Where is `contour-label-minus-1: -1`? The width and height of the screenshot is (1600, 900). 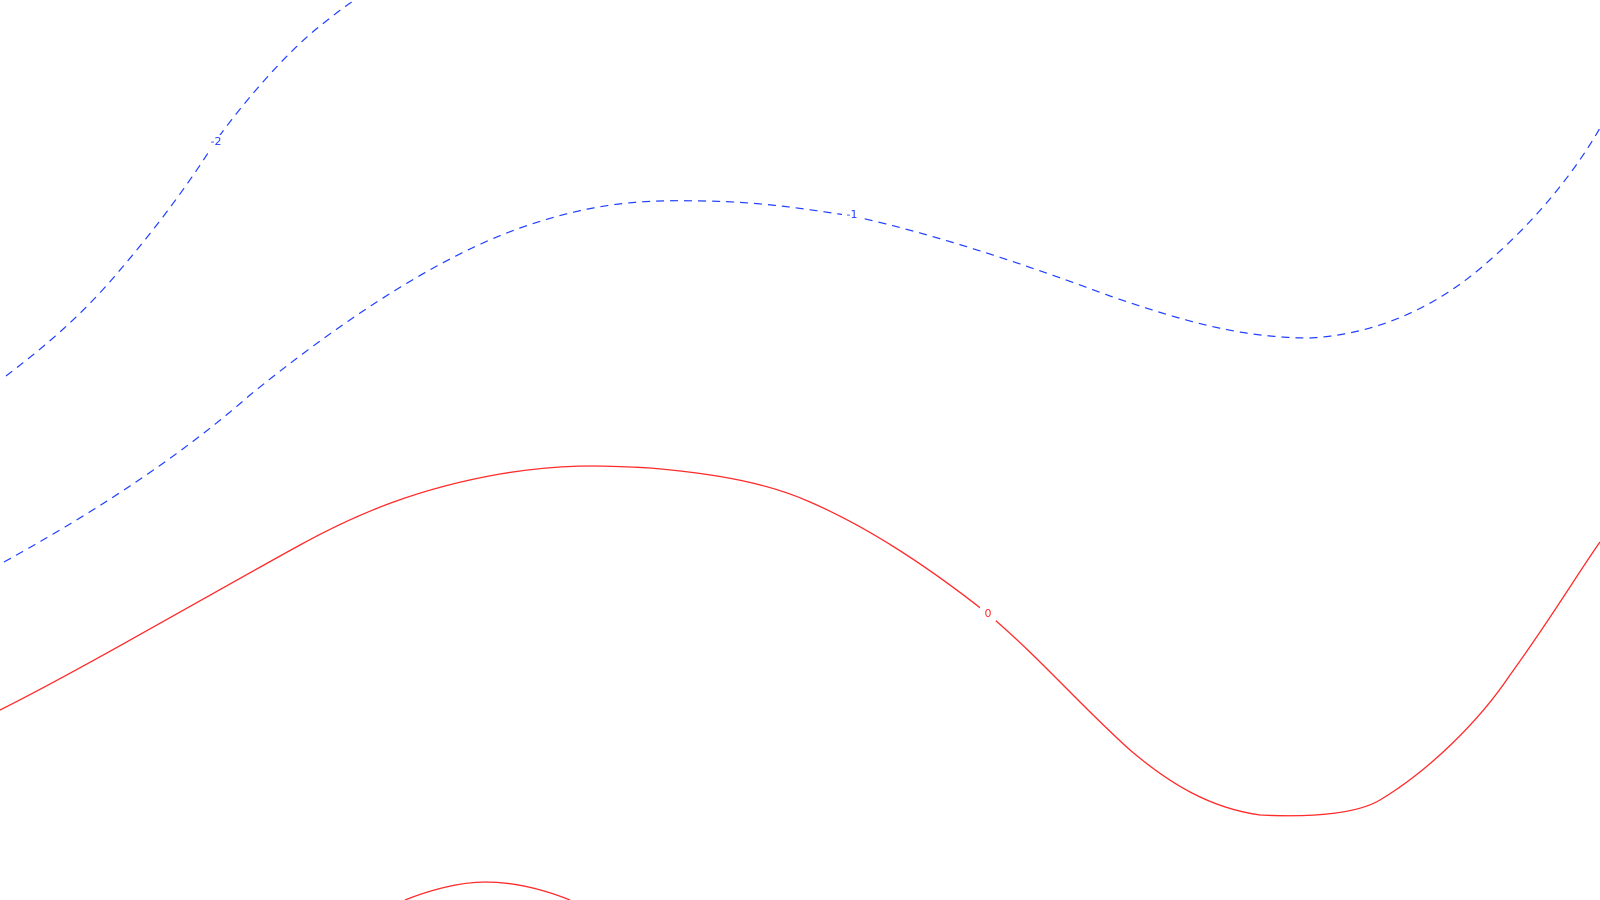 contour-label-minus-1: -1 is located at coordinates (852, 215).